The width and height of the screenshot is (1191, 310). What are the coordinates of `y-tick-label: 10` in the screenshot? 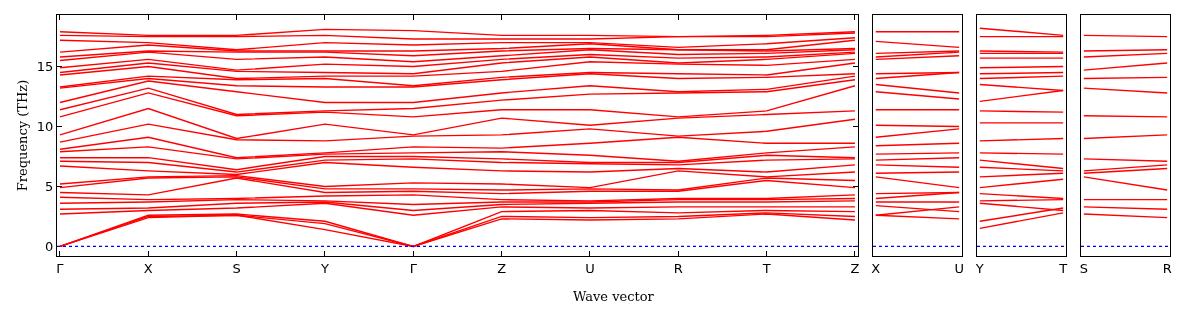 It's located at (45, 127).